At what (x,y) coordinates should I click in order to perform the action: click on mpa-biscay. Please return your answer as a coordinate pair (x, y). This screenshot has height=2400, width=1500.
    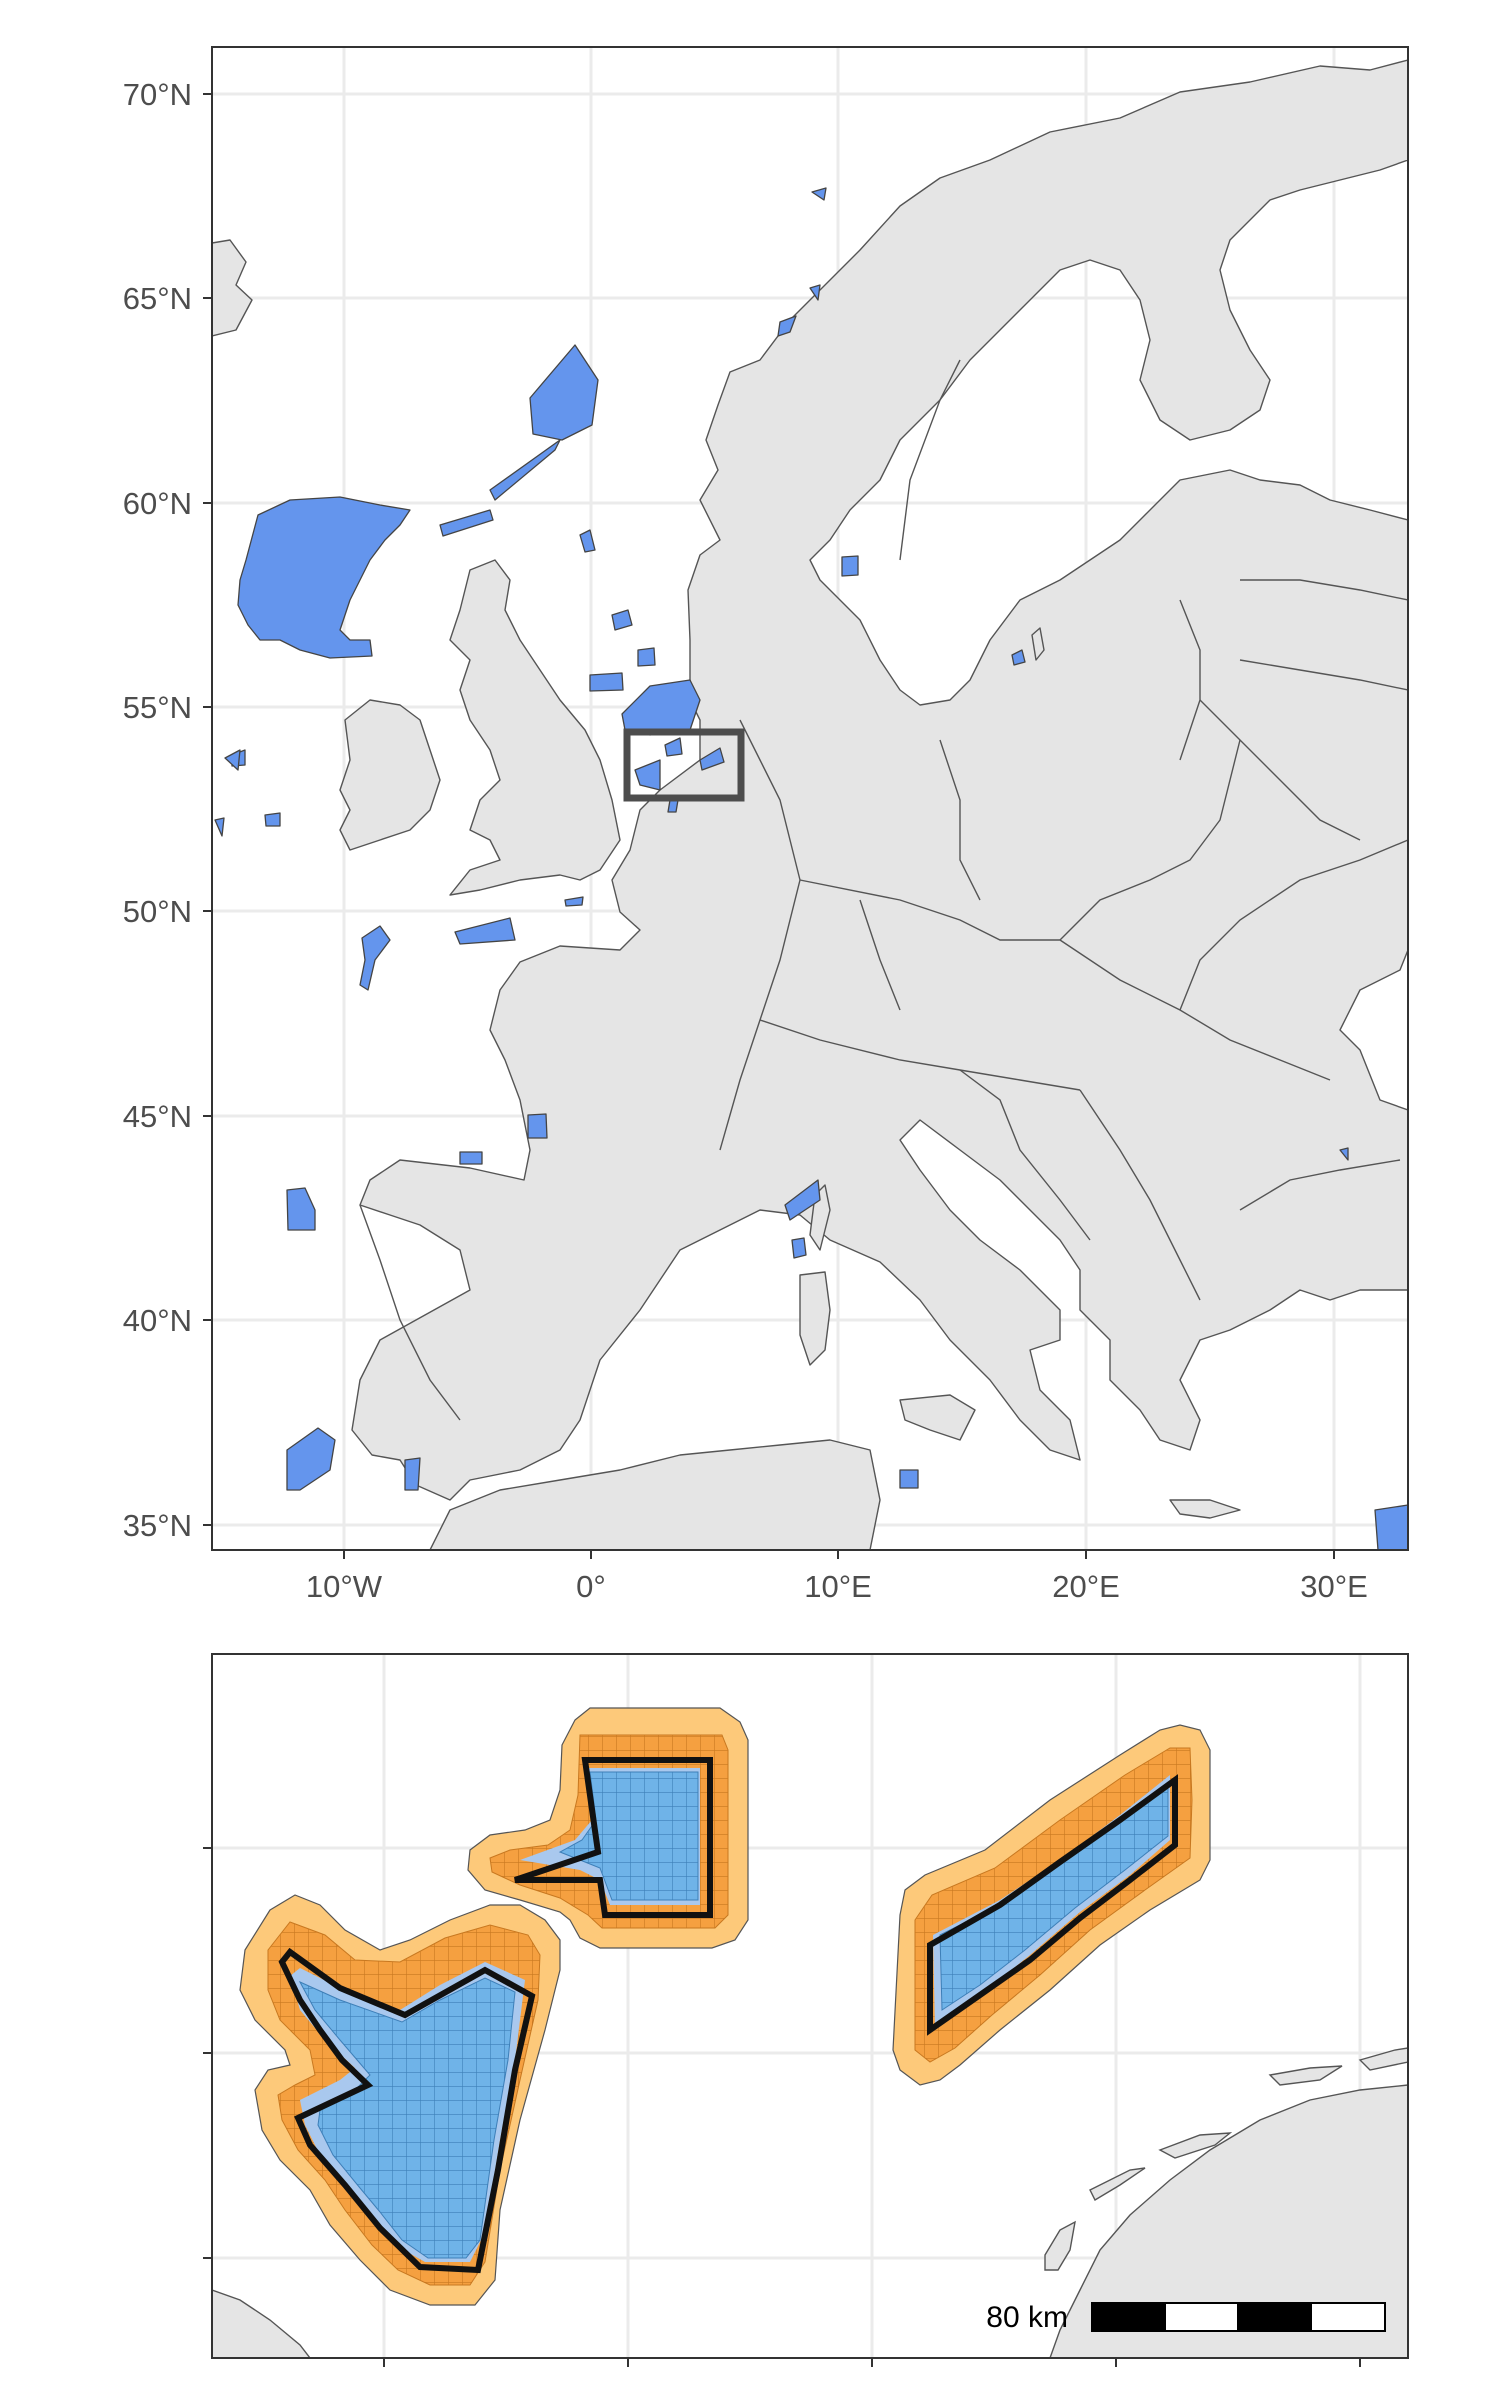
    Looking at the image, I should click on (537, 1126).